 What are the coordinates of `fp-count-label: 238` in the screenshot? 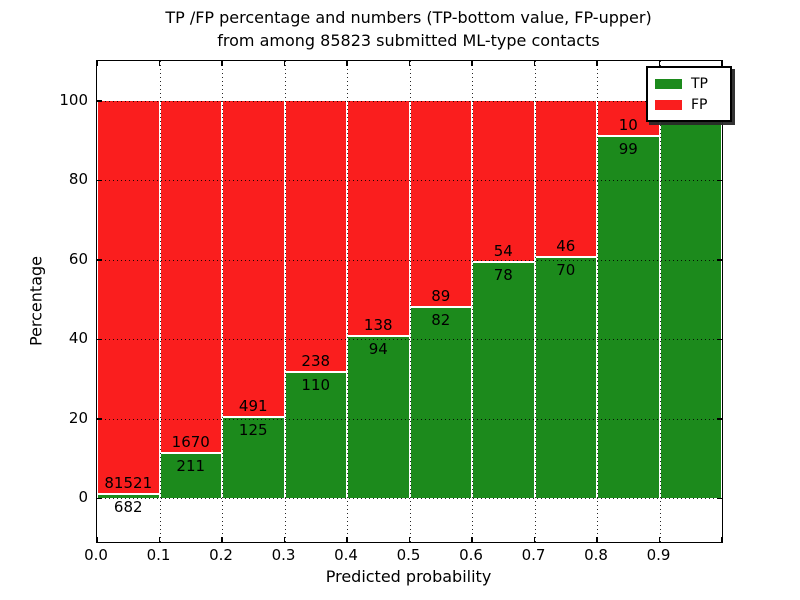 It's located at (316, 360).